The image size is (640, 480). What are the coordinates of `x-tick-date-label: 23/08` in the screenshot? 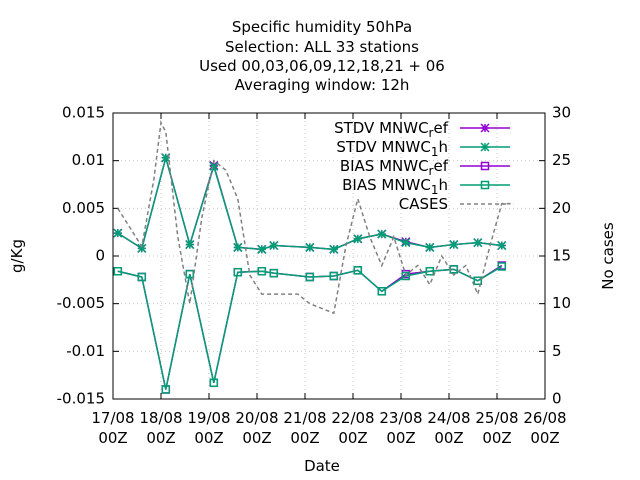 It's located at (400, 418).